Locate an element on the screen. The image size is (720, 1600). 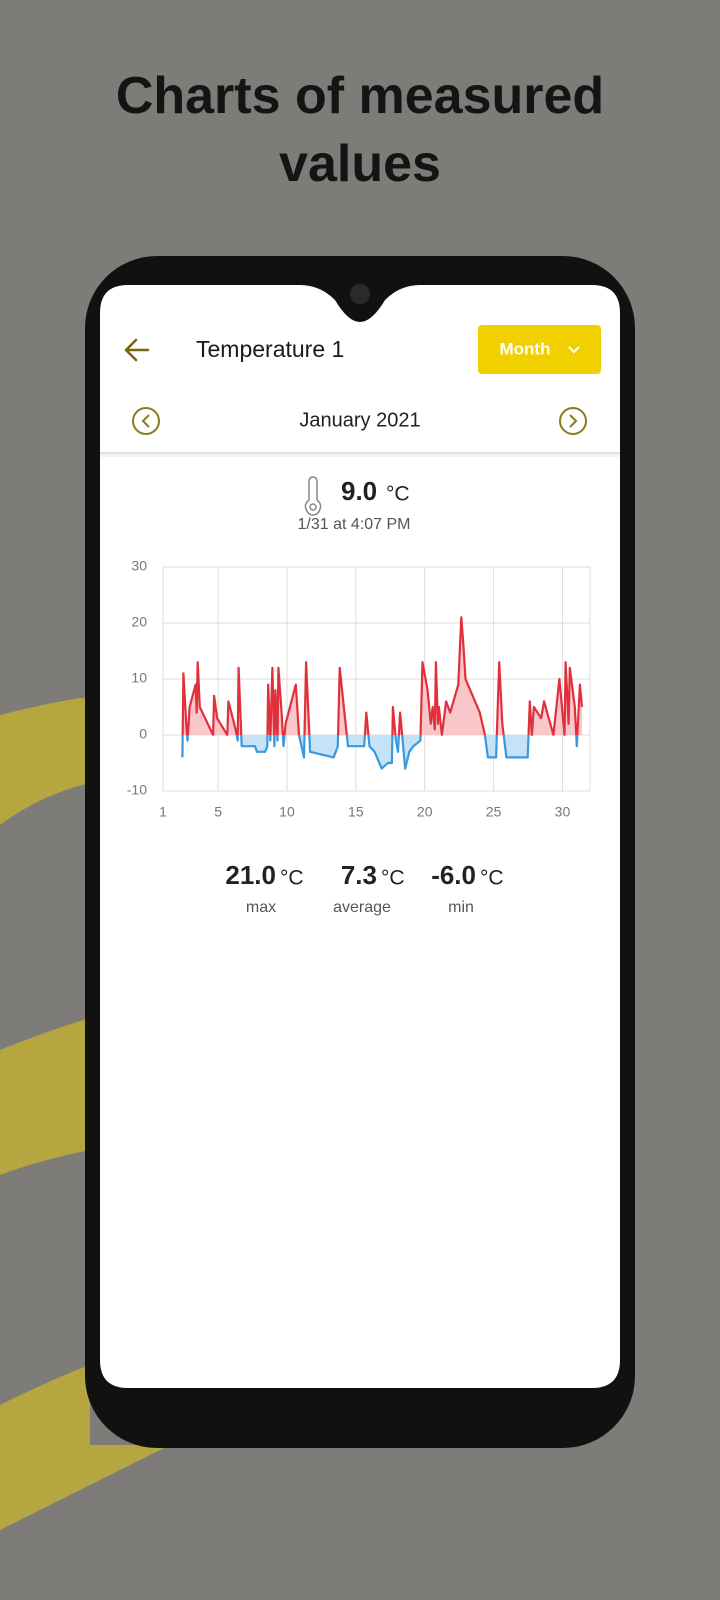
x-tick-label: 1 is located at coordinates (163, 812).